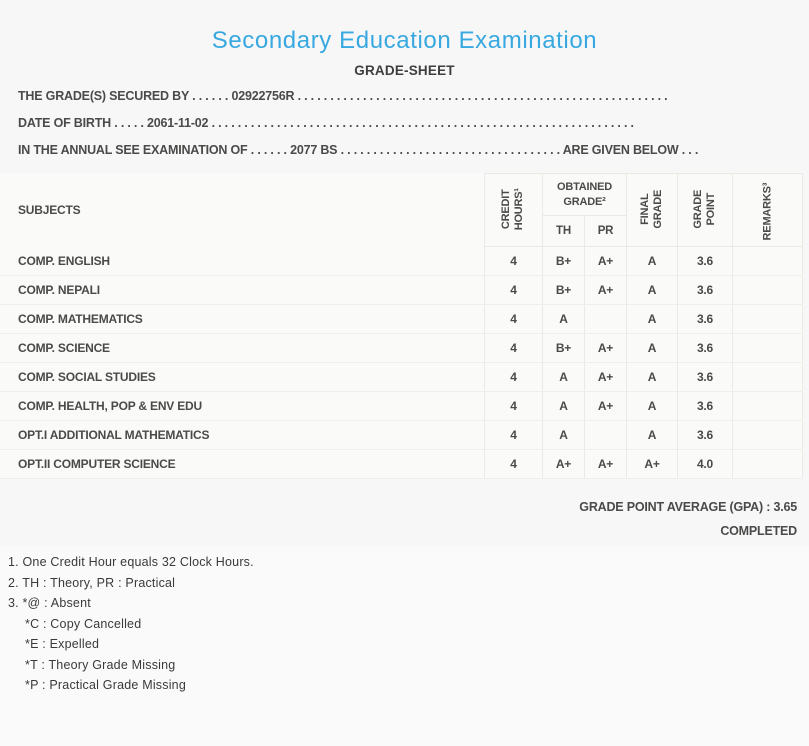  Describe the element at coordinates (242, 464) in the screenshot. I see `subject-cell: OPT.II COMPUTER SCIENCE` at that location.